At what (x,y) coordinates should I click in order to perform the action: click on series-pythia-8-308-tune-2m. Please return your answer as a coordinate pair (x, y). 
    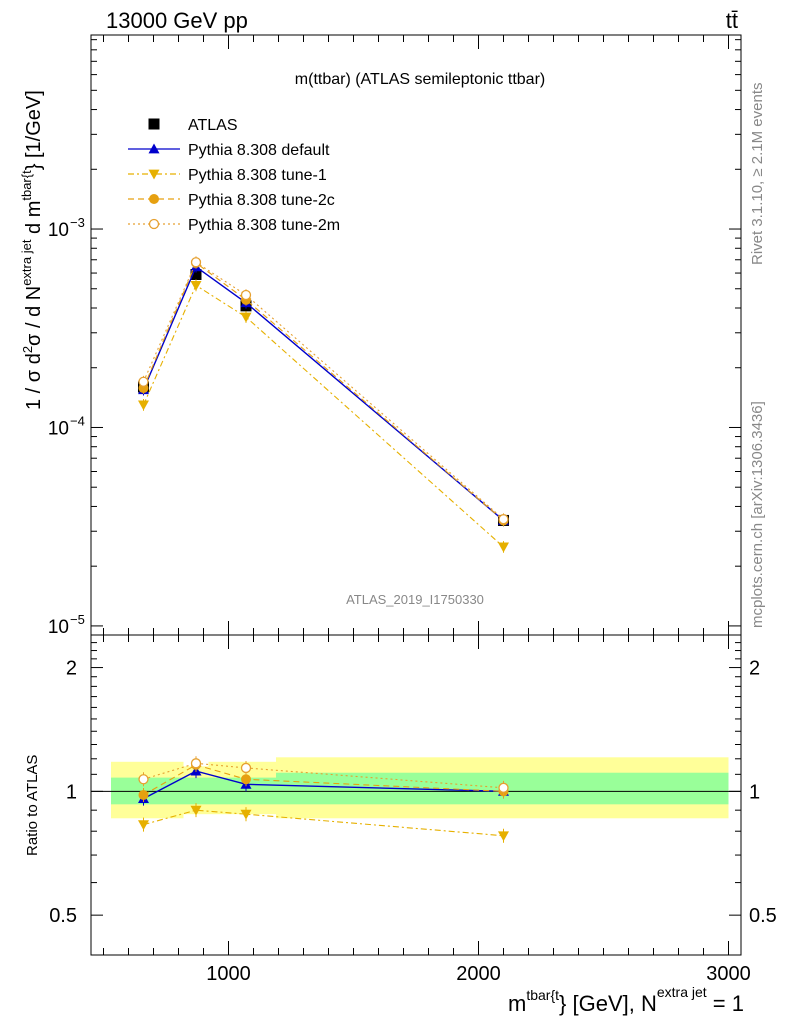
    Looking at the image, I should click on (323, 391).